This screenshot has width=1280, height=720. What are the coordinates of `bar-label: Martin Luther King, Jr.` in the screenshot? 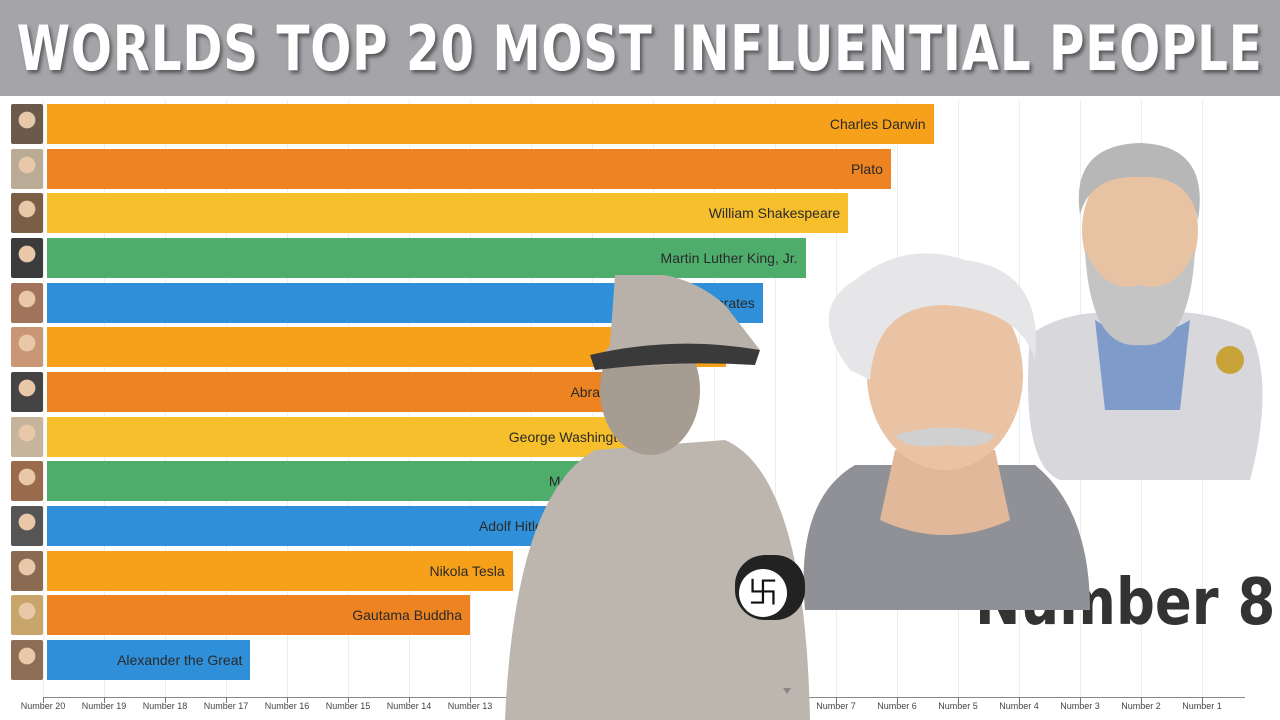 It's located at (729, 258).